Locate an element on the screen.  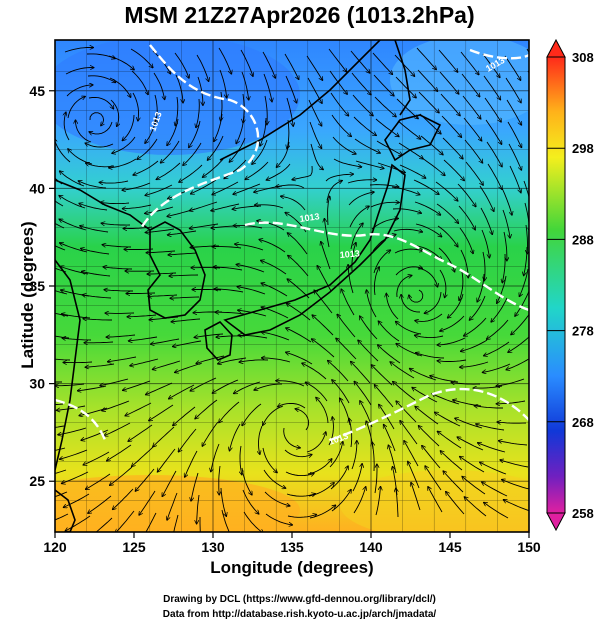
isobar-east is located at coordinates (499, 54).